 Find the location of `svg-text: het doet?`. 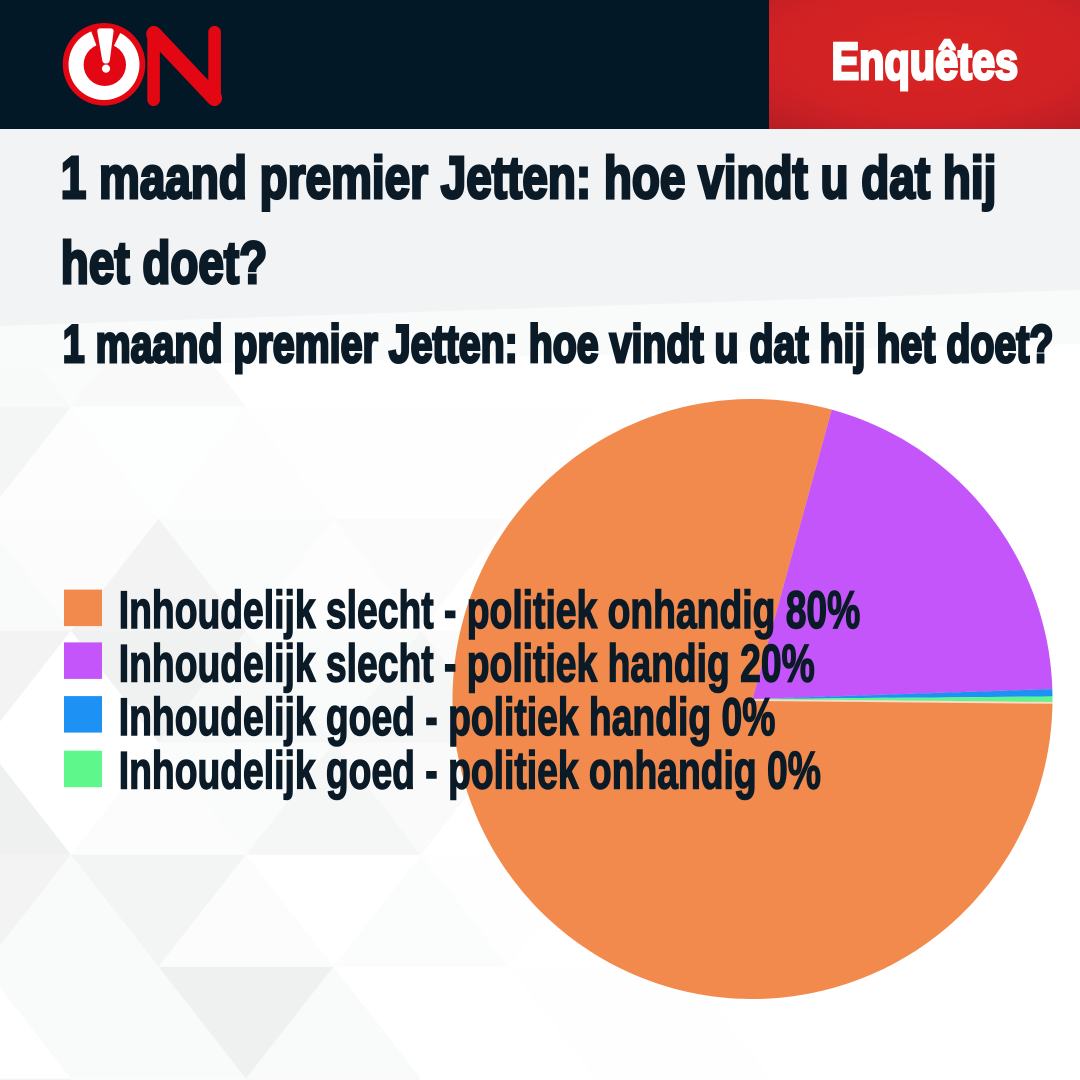

svg-text: het doet? is located at coordinates (164, 264).